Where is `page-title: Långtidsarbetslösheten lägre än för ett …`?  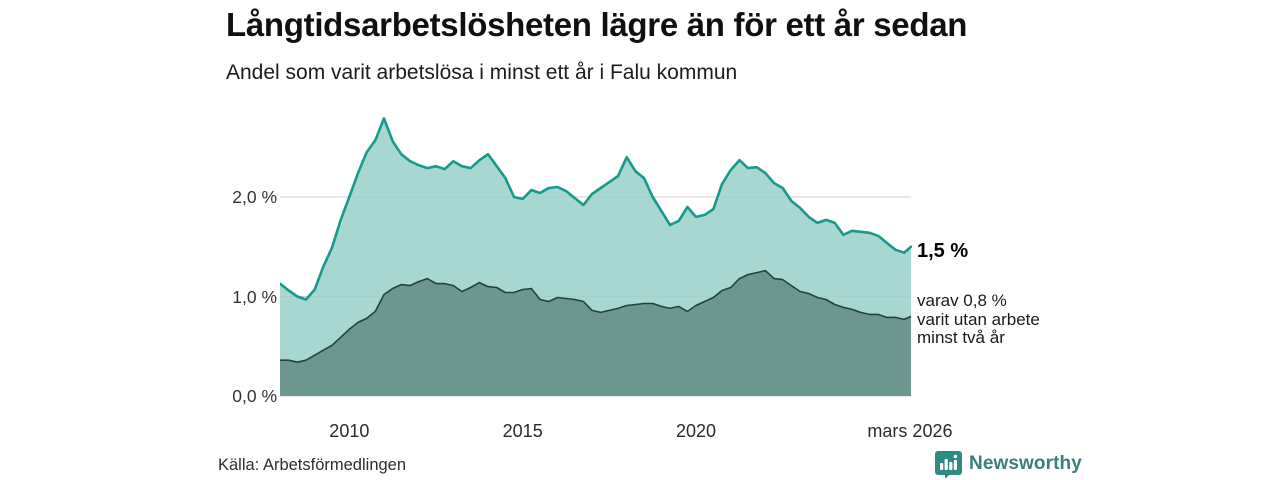 page-title: Långtidsarbetslösheten lägre än för ett … is located at coordinates (597, 24).